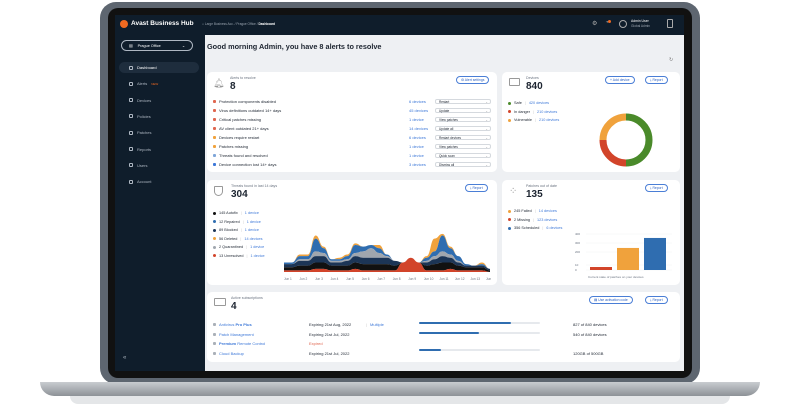 The image size is (800, 412). What do you see at coordinates (159, 181) in the screenshot?
I see `sidebar-item-account: Account` at bounding box center [159, 181].